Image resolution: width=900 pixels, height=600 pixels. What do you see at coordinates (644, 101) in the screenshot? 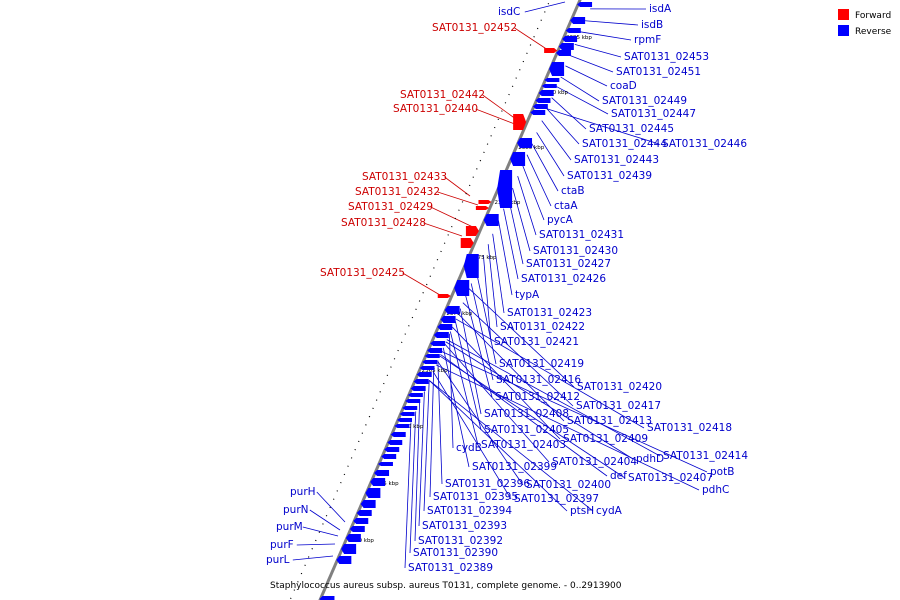
I see `gene-label-reverse: SAT0131_02449` at bounding box center [644, 101].